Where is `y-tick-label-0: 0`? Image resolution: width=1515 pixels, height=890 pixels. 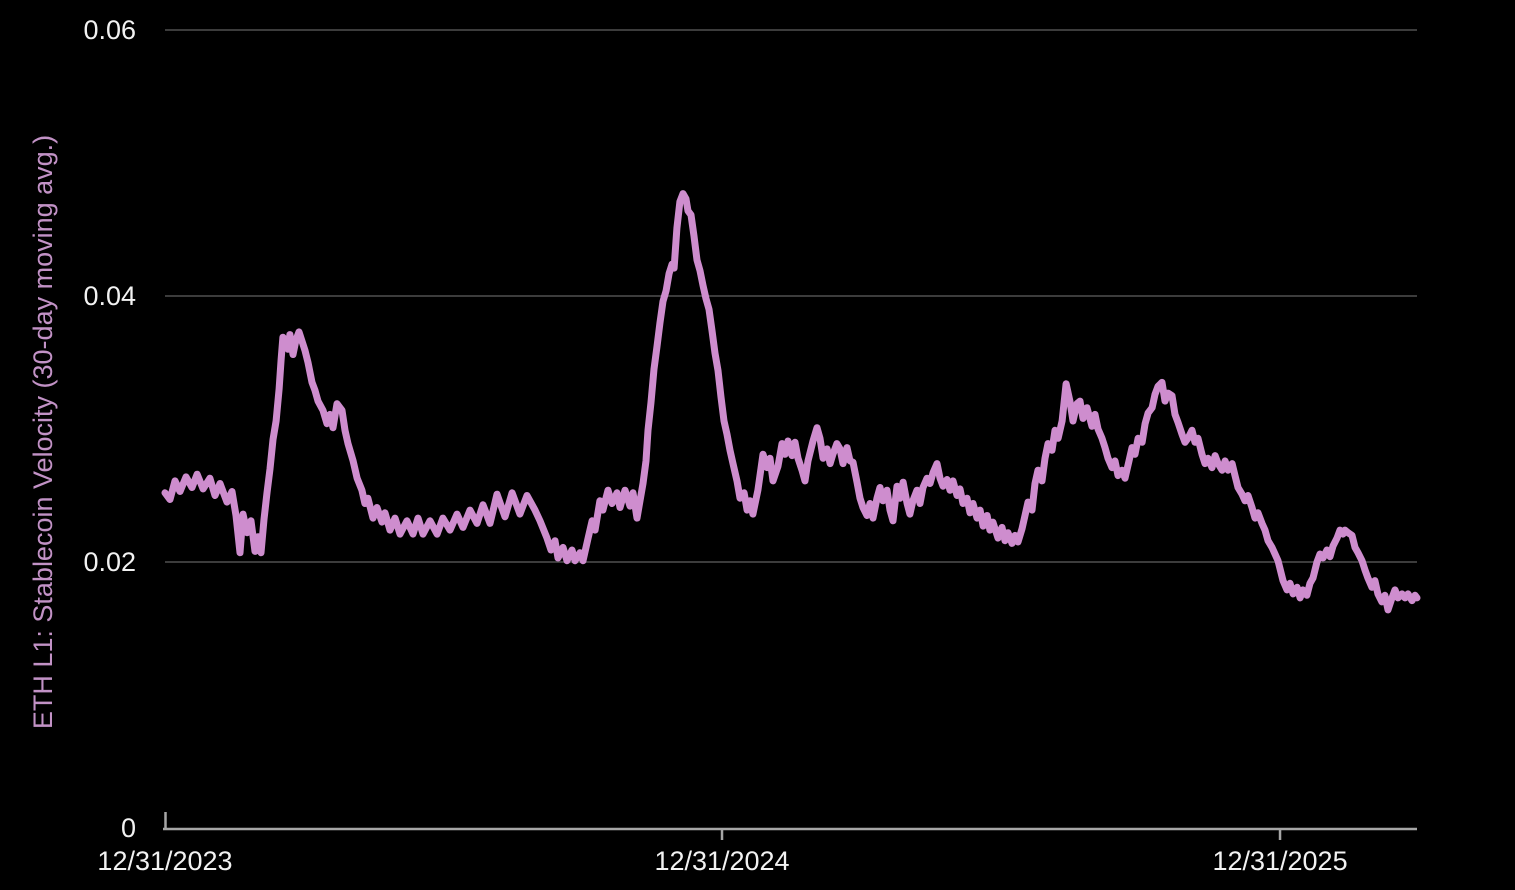
y-tick-label-0: 0 is located at coordinates (128, 828).